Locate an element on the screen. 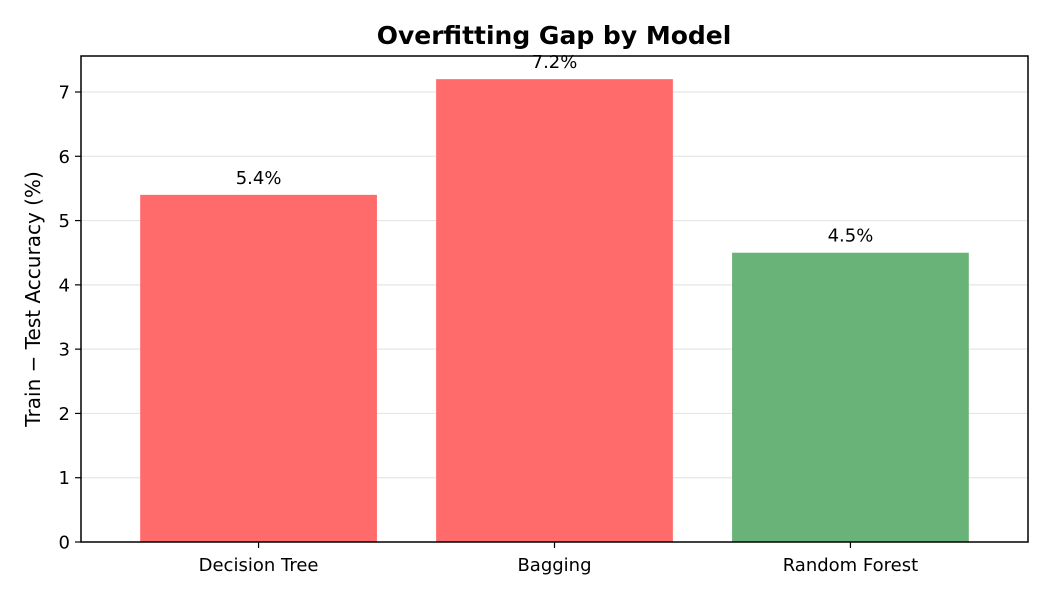 The width and height of the screenshot is (1050, 600). y-tick-label: 0 is located at coordinates (64, 543).